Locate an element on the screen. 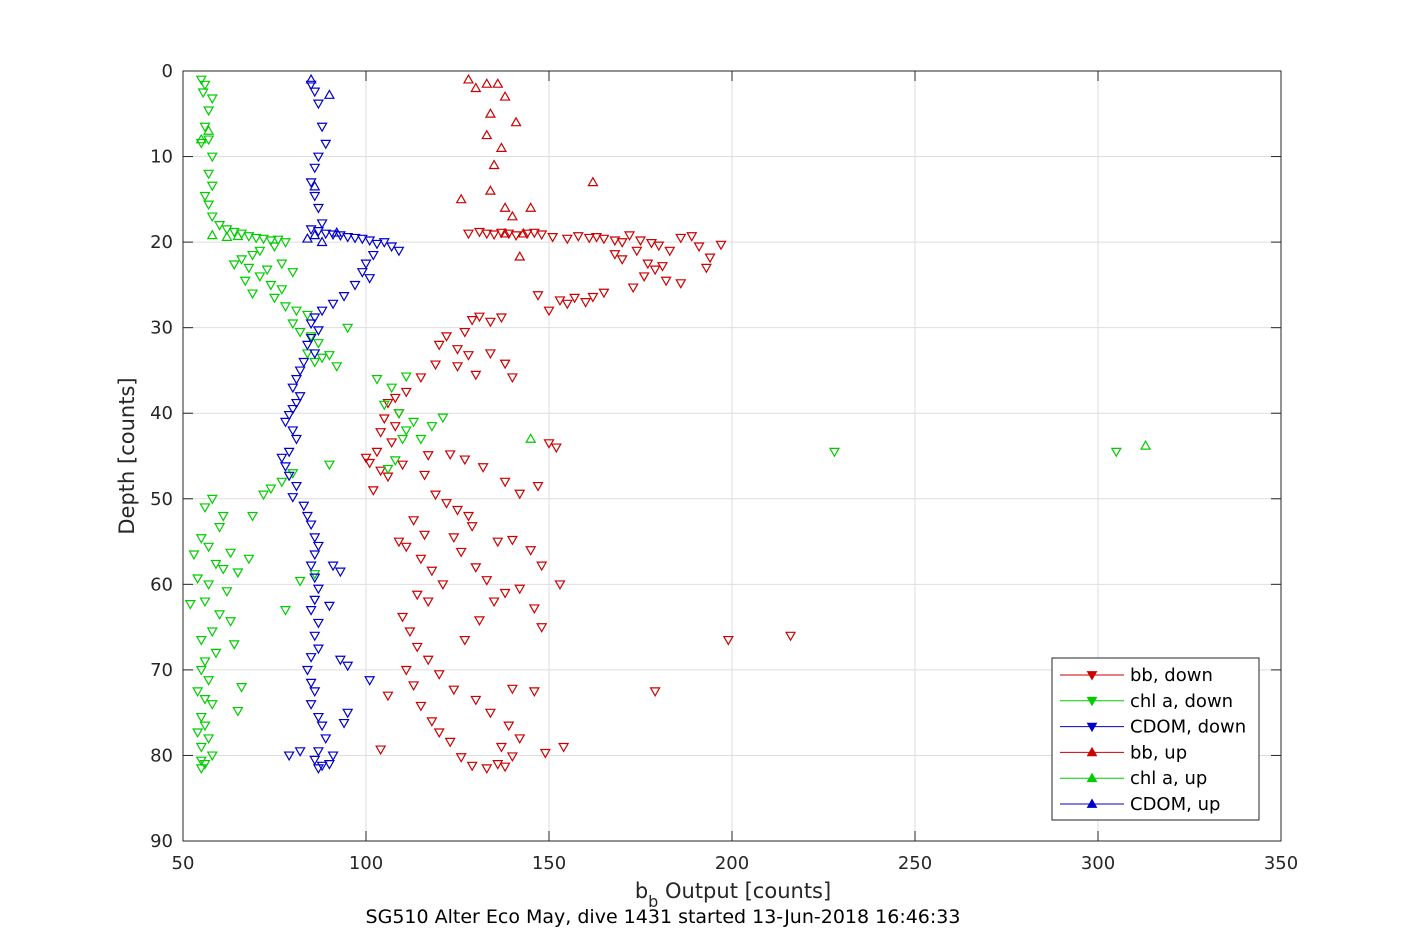 This screenshot has height=945, width=1417. legend-marker-cdom-up is located at coordinates (1092, 803).